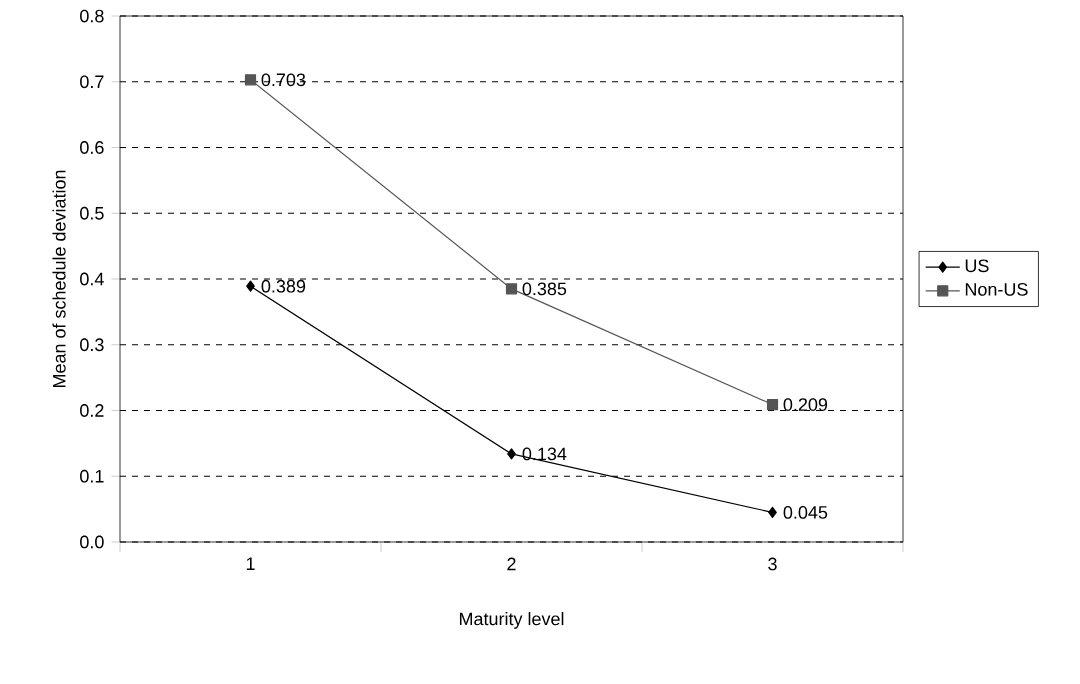 Image resolution: width=1080 pixels, height=684 pixels. I want to click on data-label: 0.209, so click(805, 404).